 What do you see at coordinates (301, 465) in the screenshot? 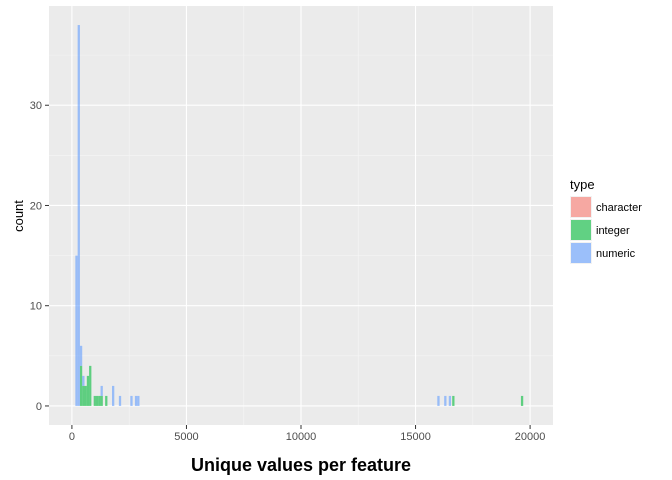
I see `x-axis-title: Unique values per feature` at bounding box center [301, 465].